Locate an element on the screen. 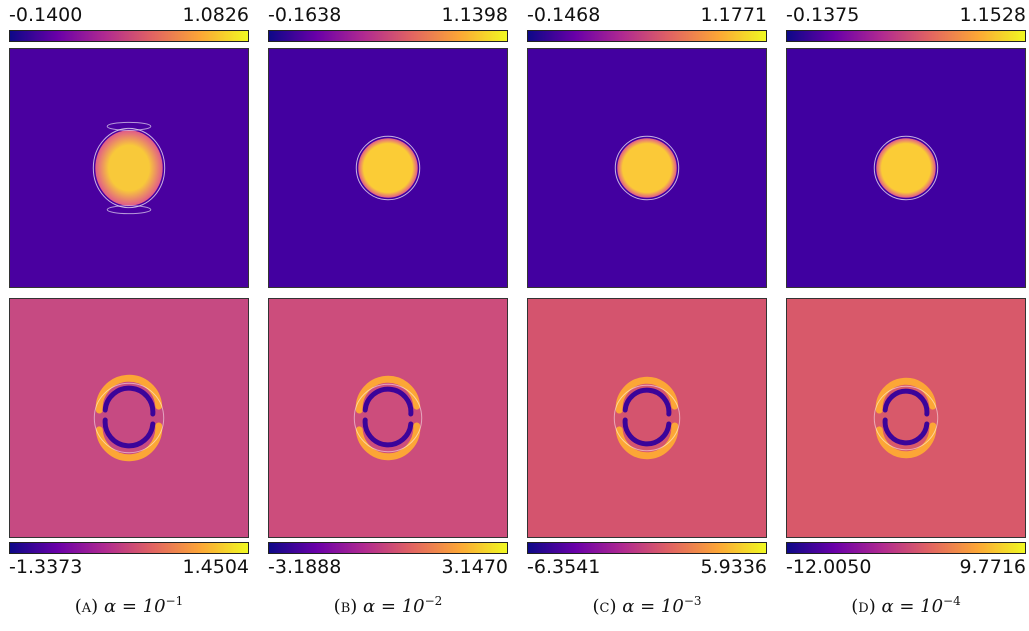 The width and height of the screenshot is (1029, 631). top-colorbar-min-label: -0.1638 is located at coordinates (305, 15).